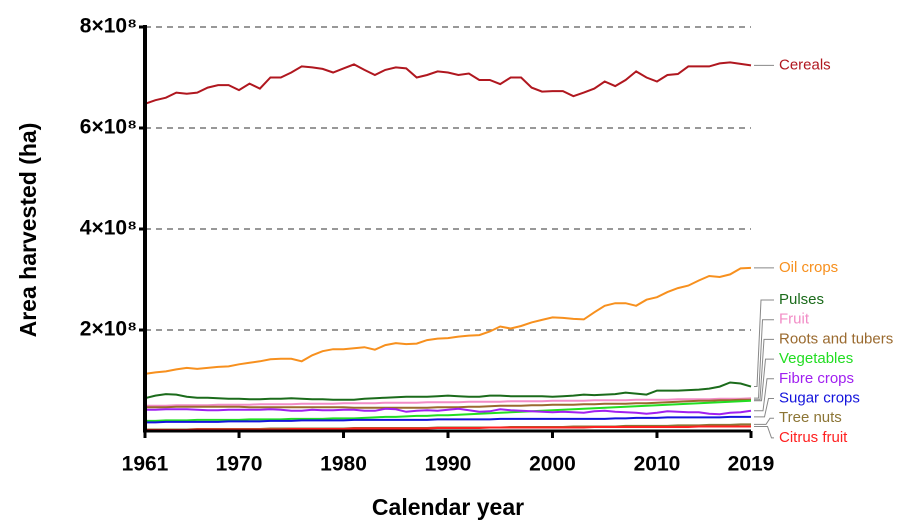 This screenshot has width=924, height=525. What do you see at coordinates (805, 64) in the screenshot?
I see `series-label: Cereals` at bounding box center [805, 64].